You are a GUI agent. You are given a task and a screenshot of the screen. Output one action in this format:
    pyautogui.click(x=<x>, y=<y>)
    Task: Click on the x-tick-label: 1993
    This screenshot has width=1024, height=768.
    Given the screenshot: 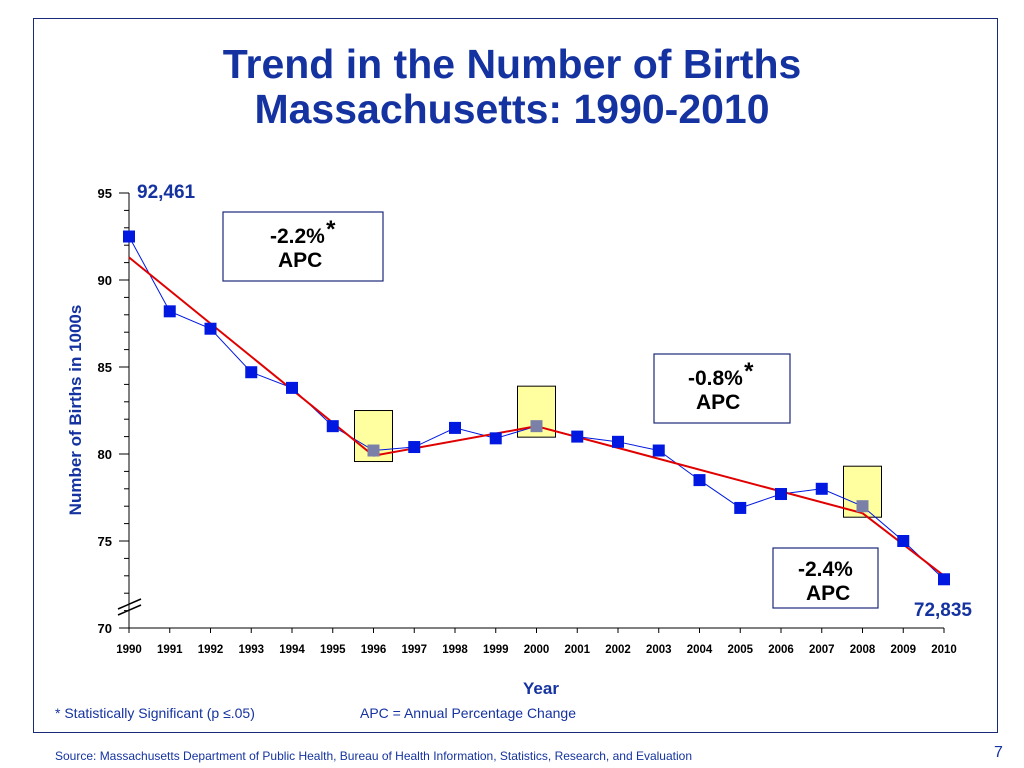 What is the action you would take?
    pyautogui.click(x=251, y=650)
    